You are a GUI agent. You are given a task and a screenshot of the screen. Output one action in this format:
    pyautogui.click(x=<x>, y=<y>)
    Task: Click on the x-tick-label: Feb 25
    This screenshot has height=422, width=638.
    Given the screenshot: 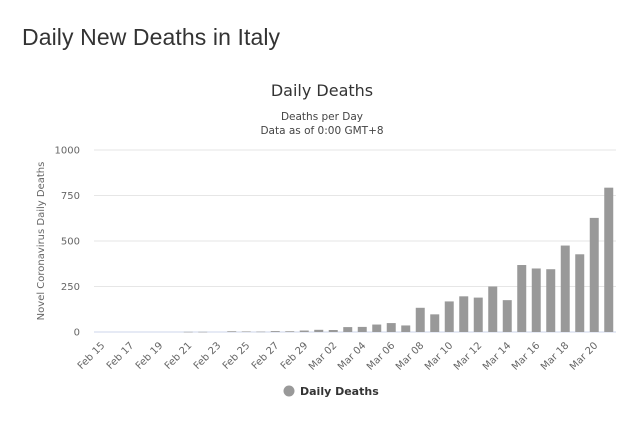 What is the action you would take?
    pyautogui.click(x=237, y=356)
    